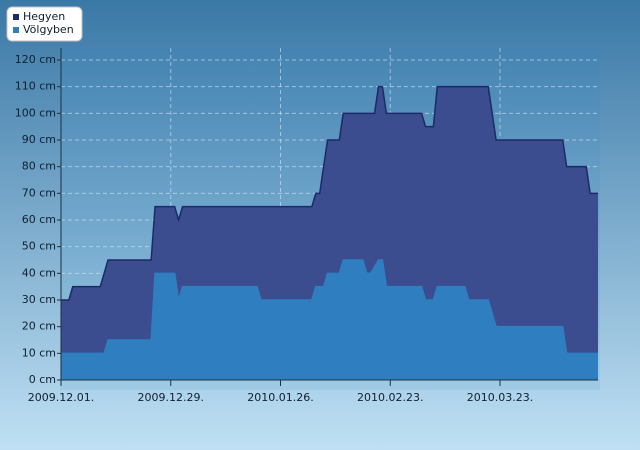  Describe the element at coordinates (171, 397) in the screenshot. I see `x-tick-label: 2009.12.29.` at that location.